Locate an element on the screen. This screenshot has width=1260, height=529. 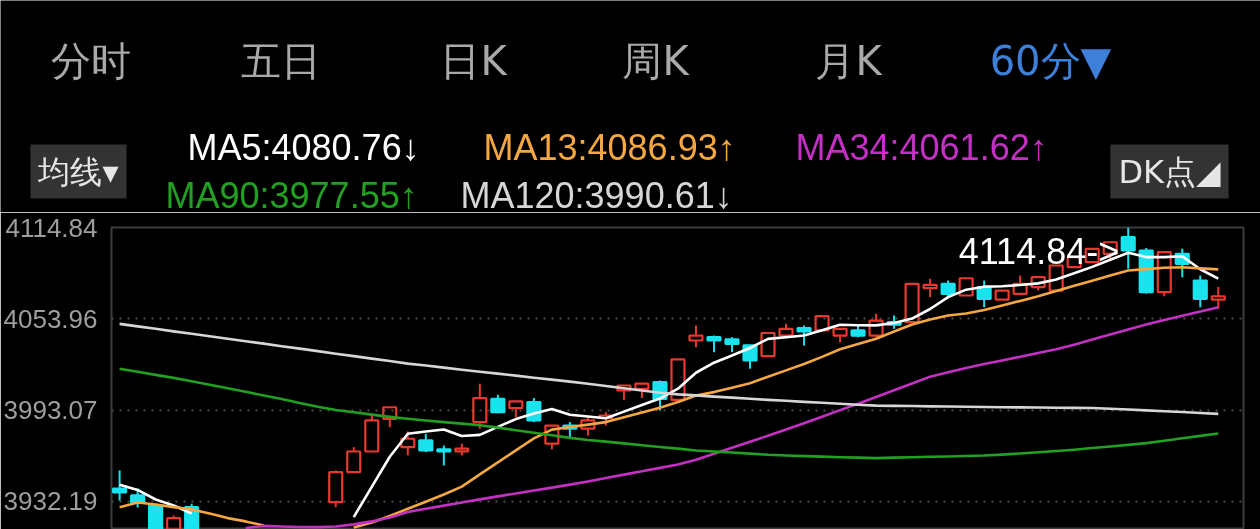
text: MA90:3977.55↑ is located at coordinates (291, 195).